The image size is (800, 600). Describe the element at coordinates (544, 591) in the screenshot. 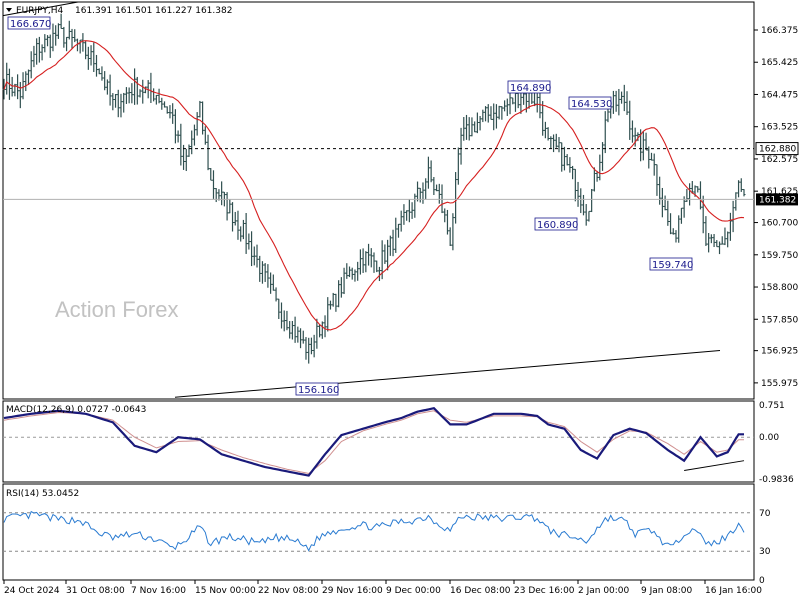

I see `x-tick-label: 23 Dec 16:00` at that location.